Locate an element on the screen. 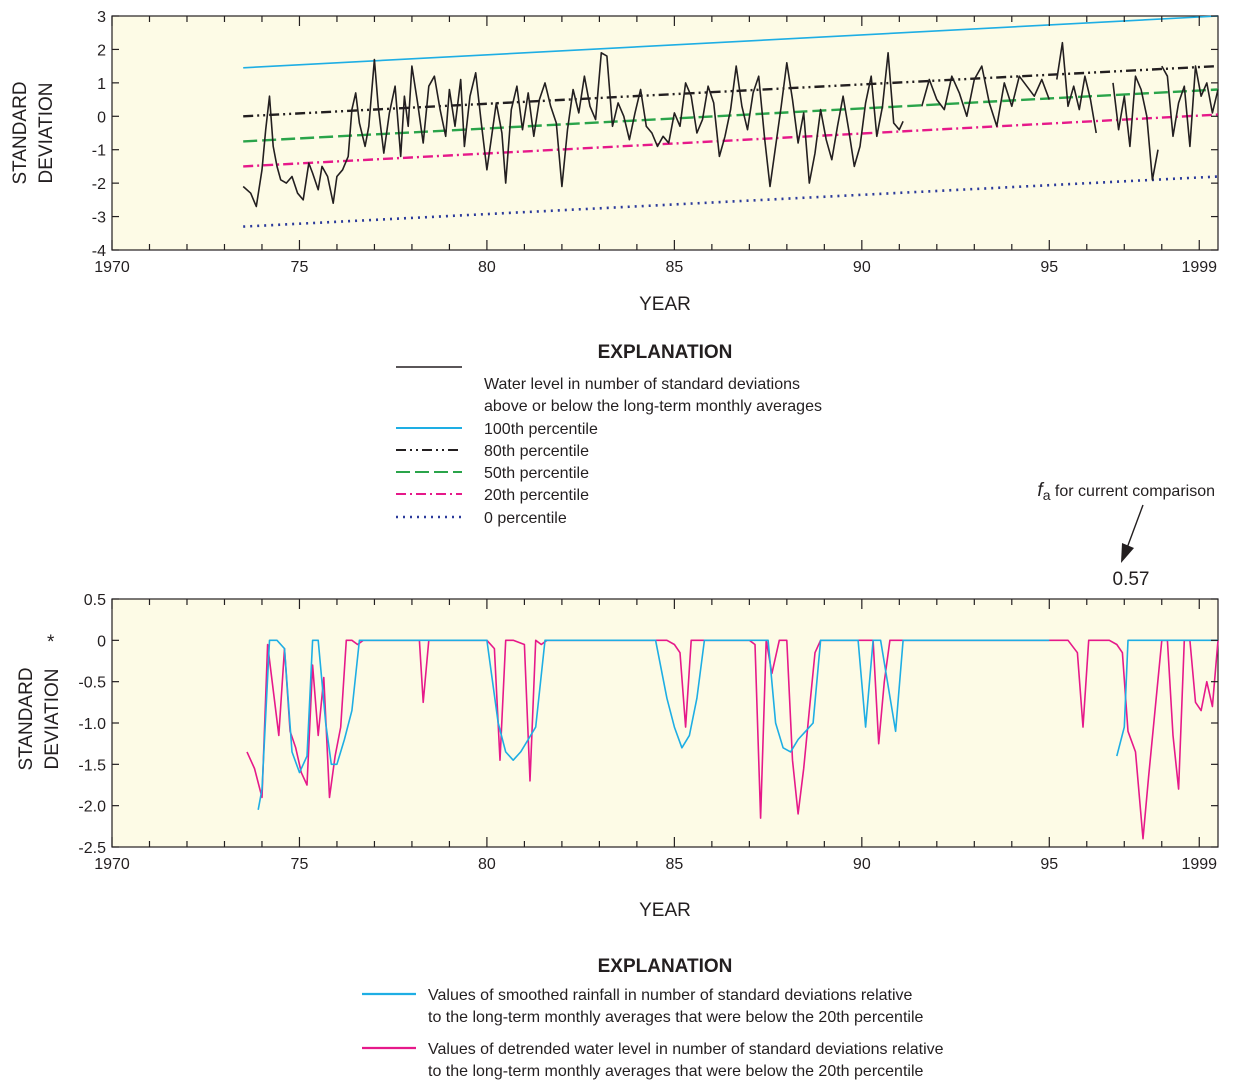 The width and height of the screenshot is (1241, 1089). legend-p20: 20th percentile is located at coordinates (536, 495).